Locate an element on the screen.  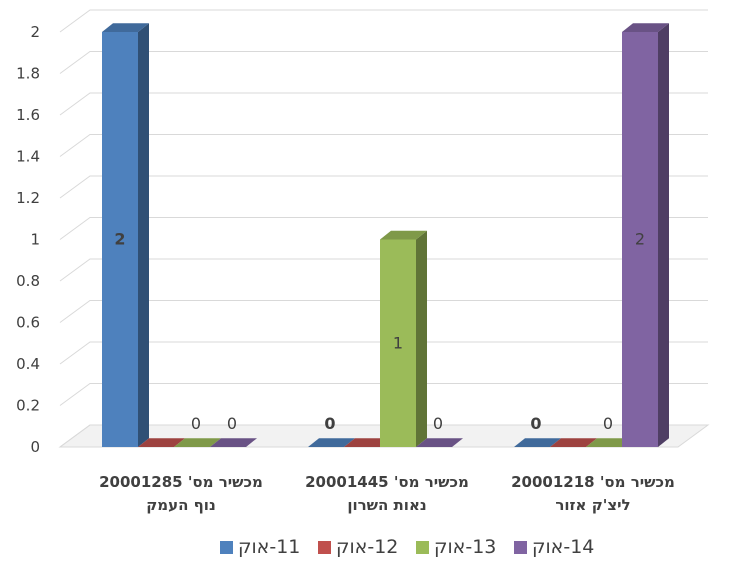
legend-label: 14-אוק is located at coordinates (563, 547).